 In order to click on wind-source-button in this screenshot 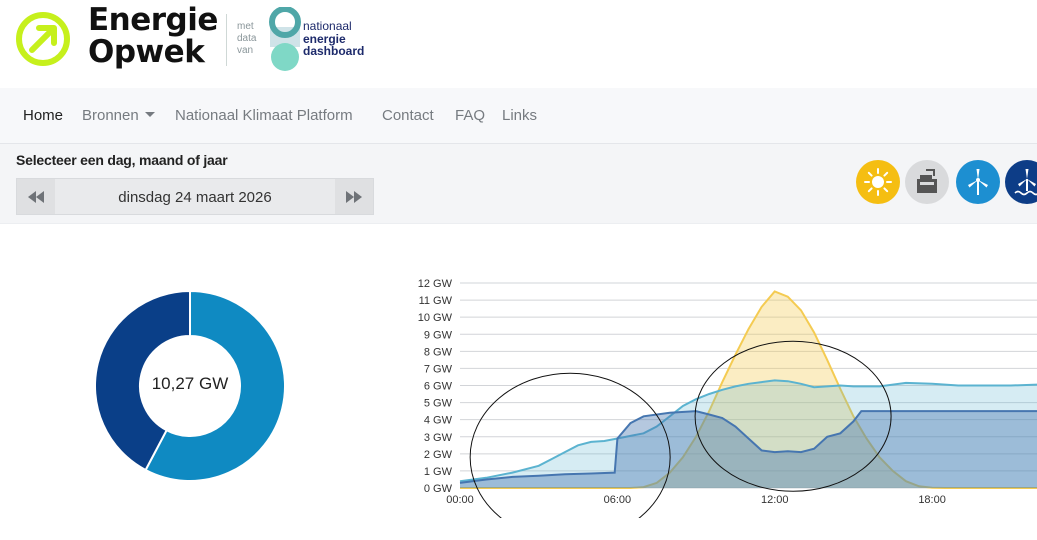, I will do `click(978, 182)`.